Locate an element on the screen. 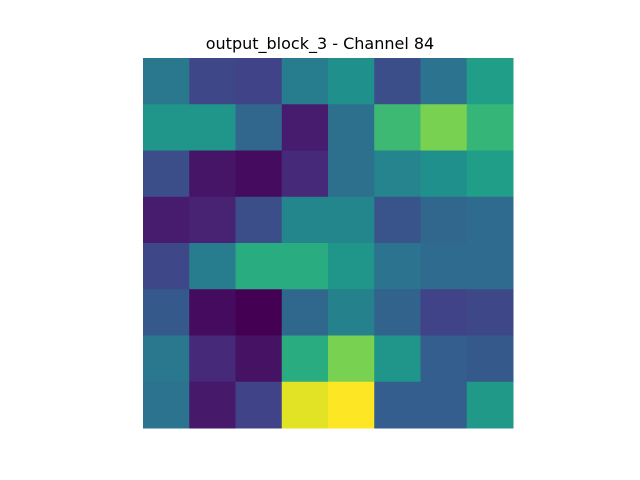  heatmap-cell-r5-c6 is located at coordinates (444, 312).